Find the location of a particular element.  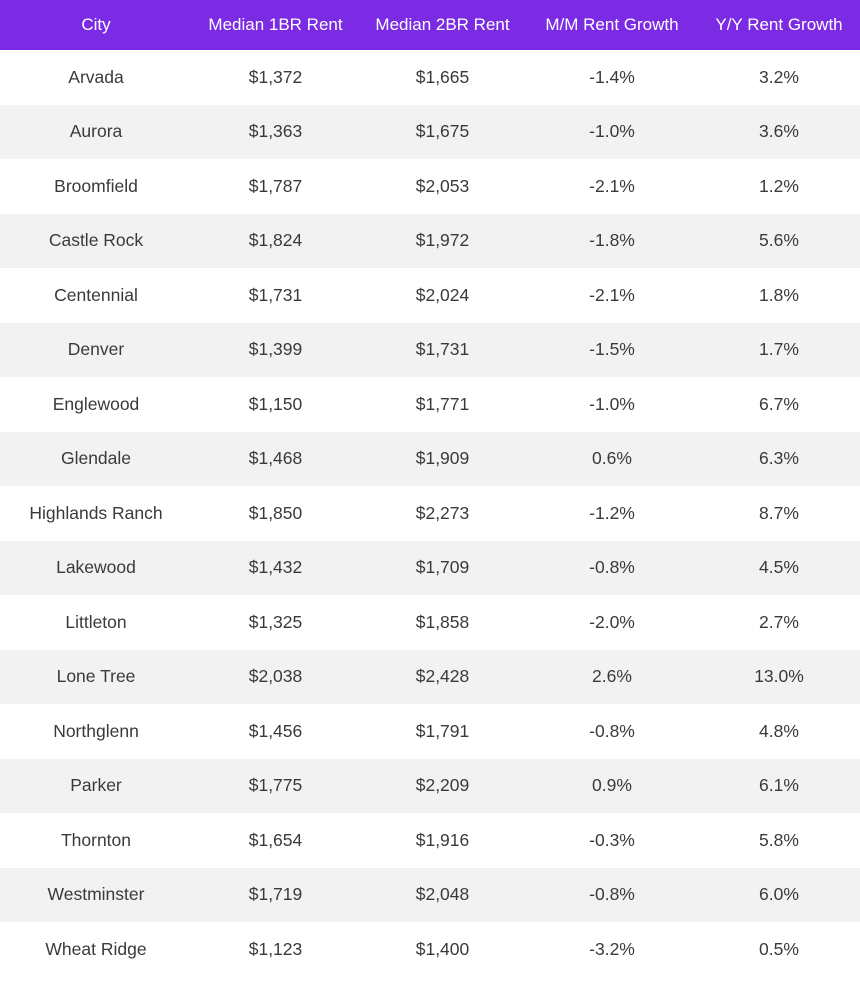

city-cell: Thornton is located at coordinates (96, 839).